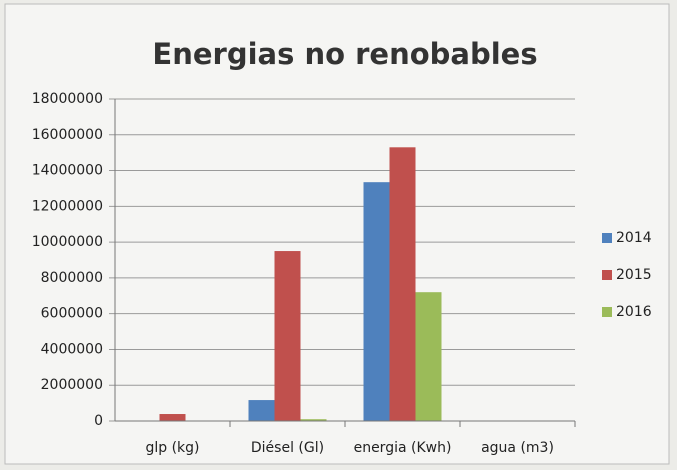  I want to click on x-tick-label: glp (kg), so click(172, 448).